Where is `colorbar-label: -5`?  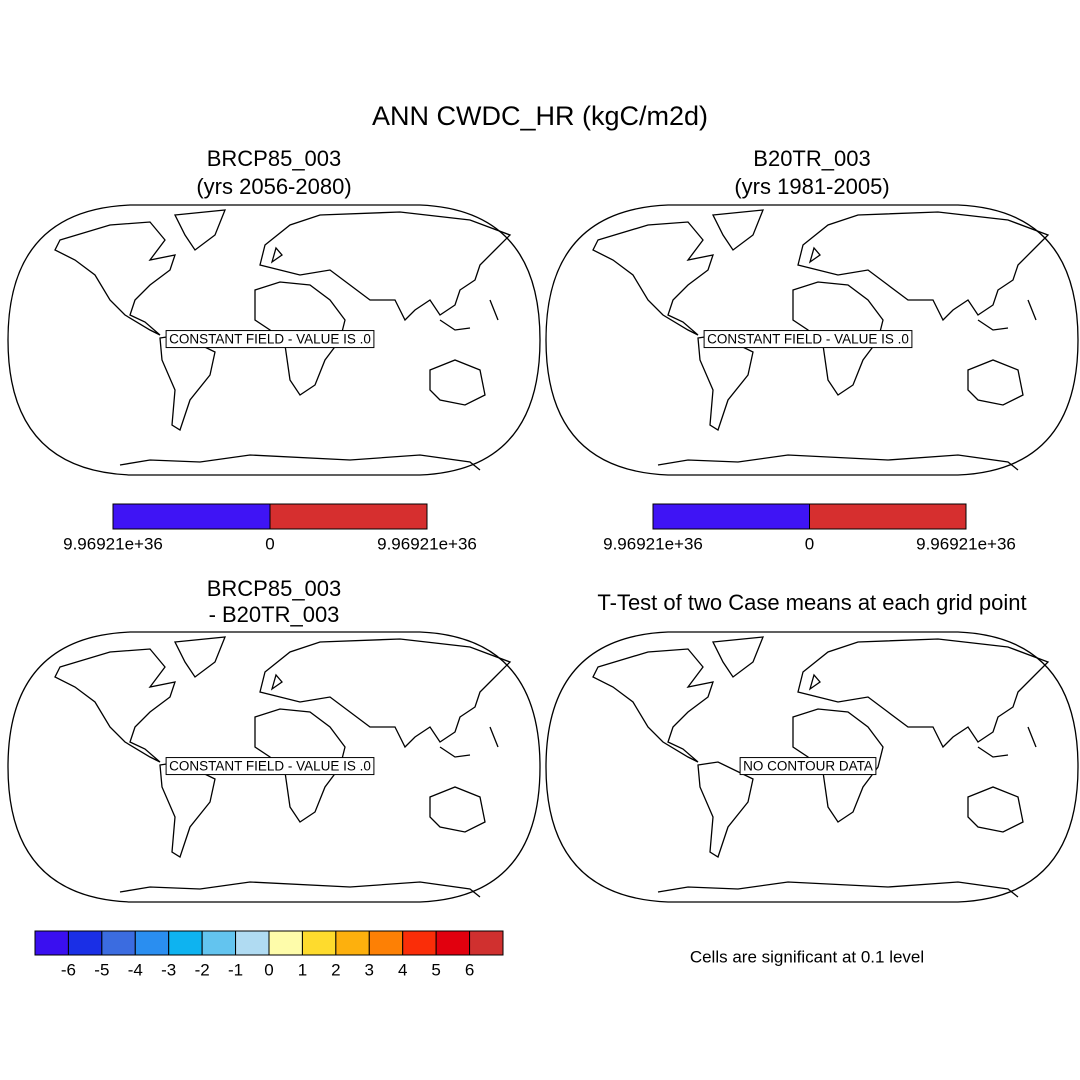 colorbar-label: -5 is located at coordinates (101, 969).